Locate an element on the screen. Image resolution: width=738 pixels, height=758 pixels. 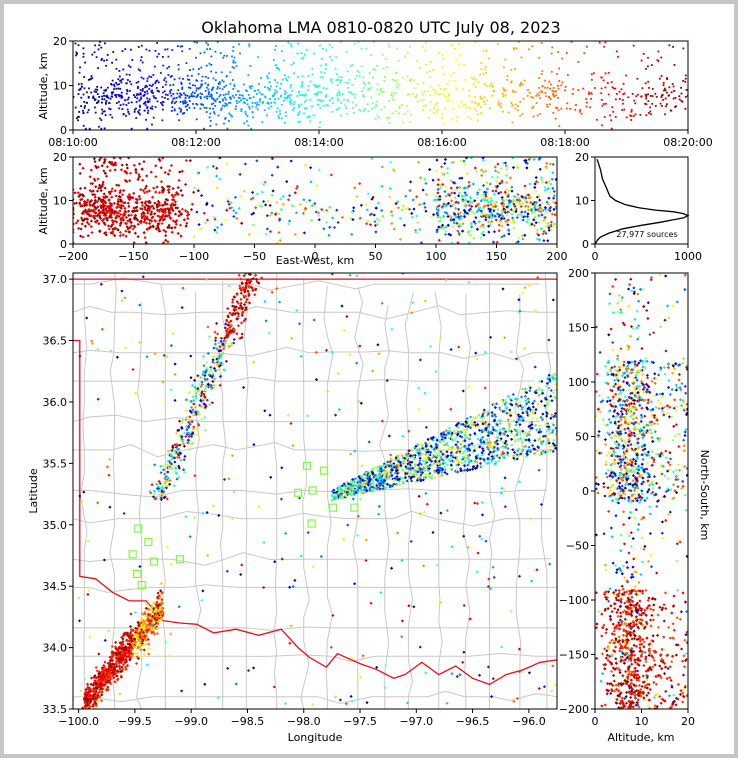
time-axis-tick-label: 08:20:00 is located at coordinates (687, 142).